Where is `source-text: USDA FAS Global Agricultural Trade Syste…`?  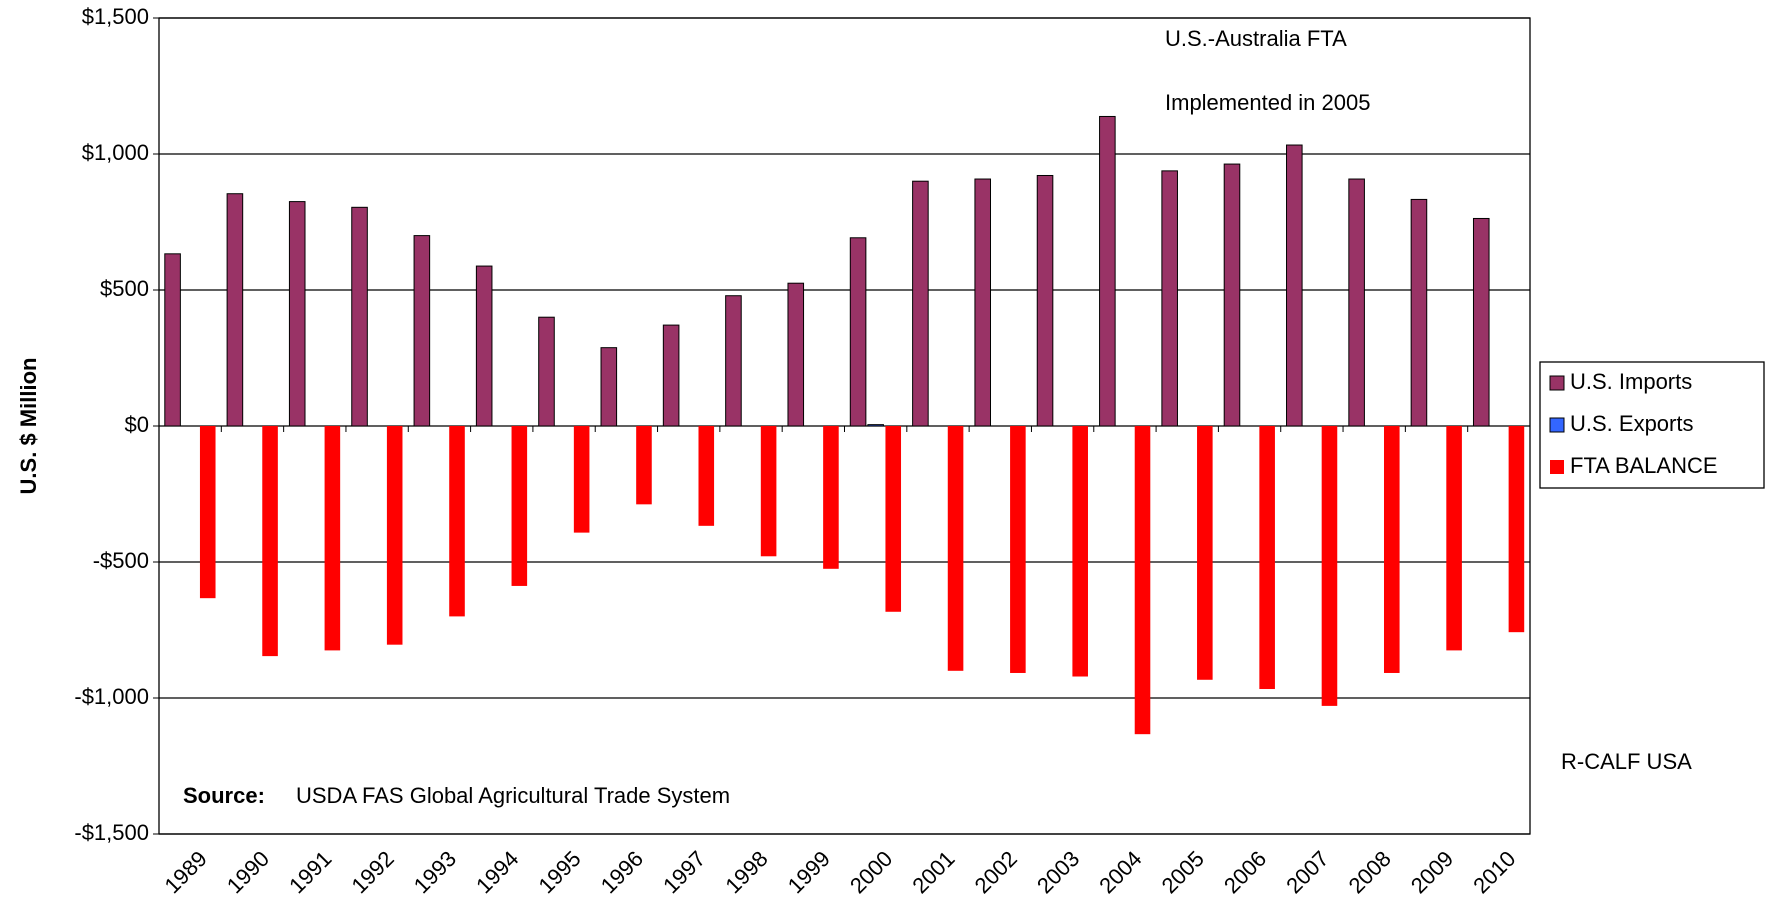
source-text: USDA FAS Global Agricultural Trade Syste… is located at coordinates (513, 795).